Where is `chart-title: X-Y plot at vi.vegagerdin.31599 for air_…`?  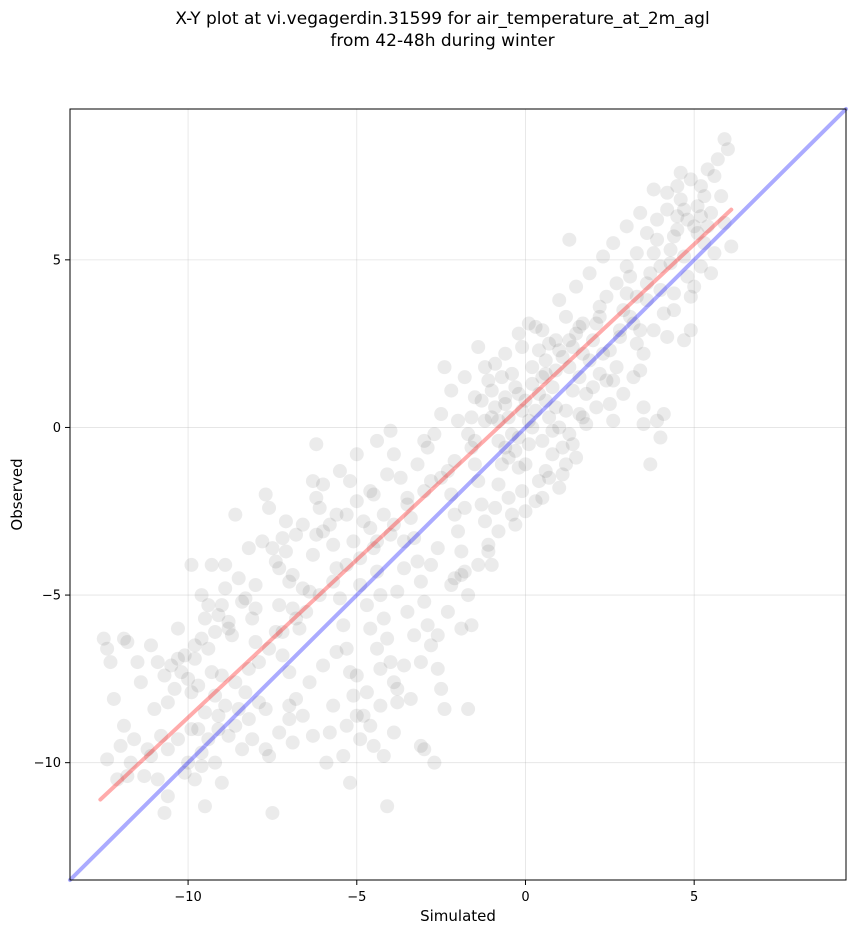
chart-title: X-Y plot at vi.vegagerdin.31599 for air_… is located at coordinates (427, 30).